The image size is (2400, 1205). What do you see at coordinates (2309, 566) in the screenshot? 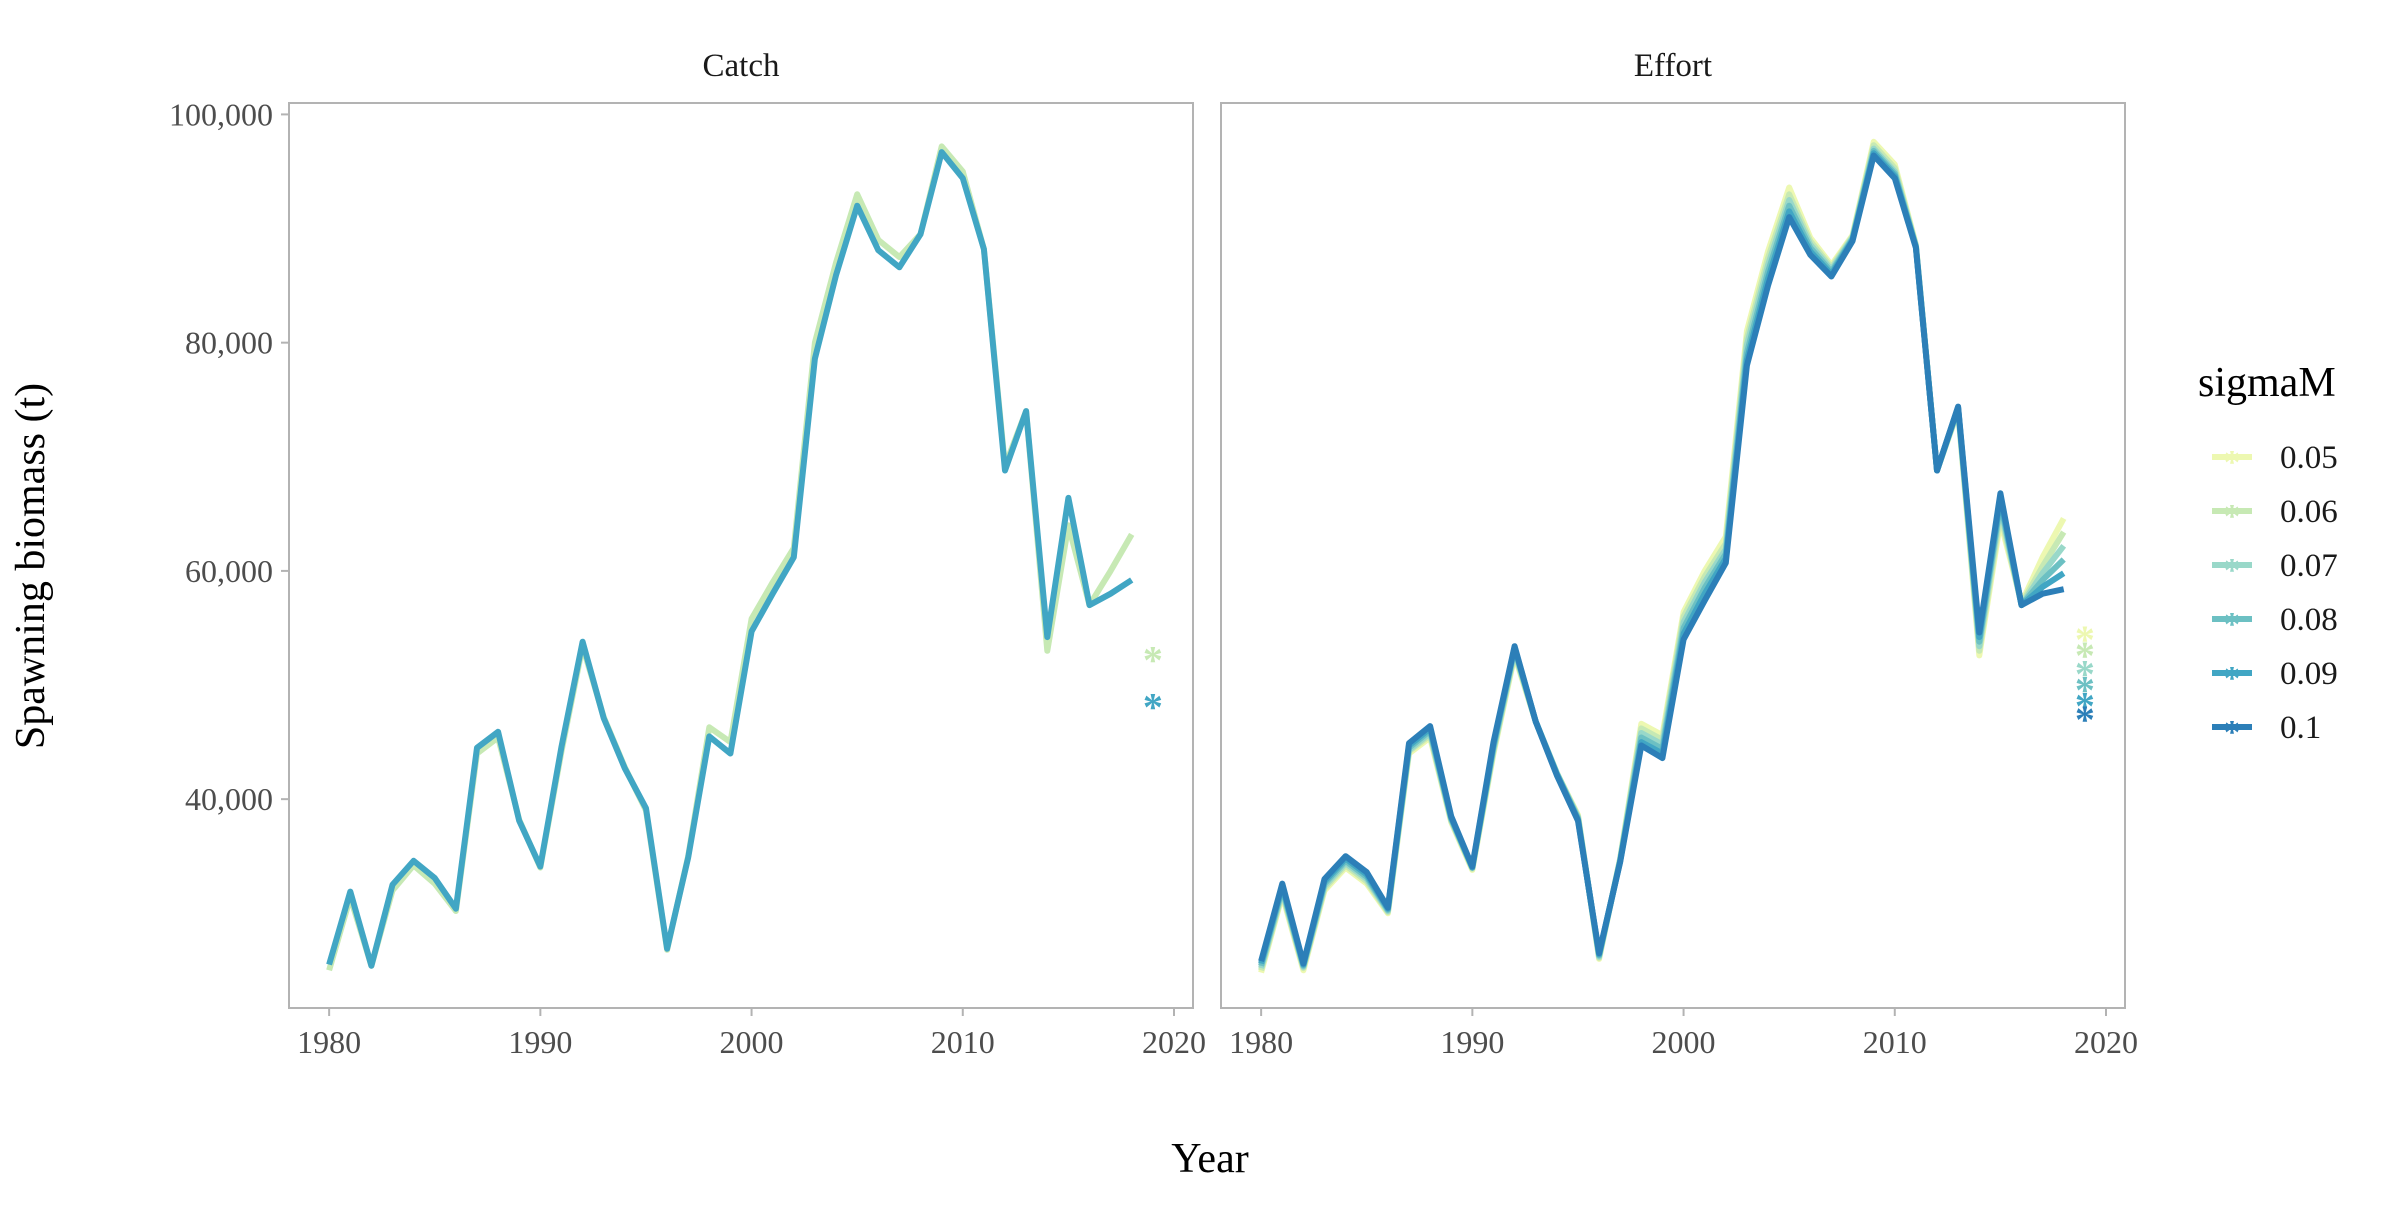
I see `legend-label: 0.07` at bounding box center [2309, 566].